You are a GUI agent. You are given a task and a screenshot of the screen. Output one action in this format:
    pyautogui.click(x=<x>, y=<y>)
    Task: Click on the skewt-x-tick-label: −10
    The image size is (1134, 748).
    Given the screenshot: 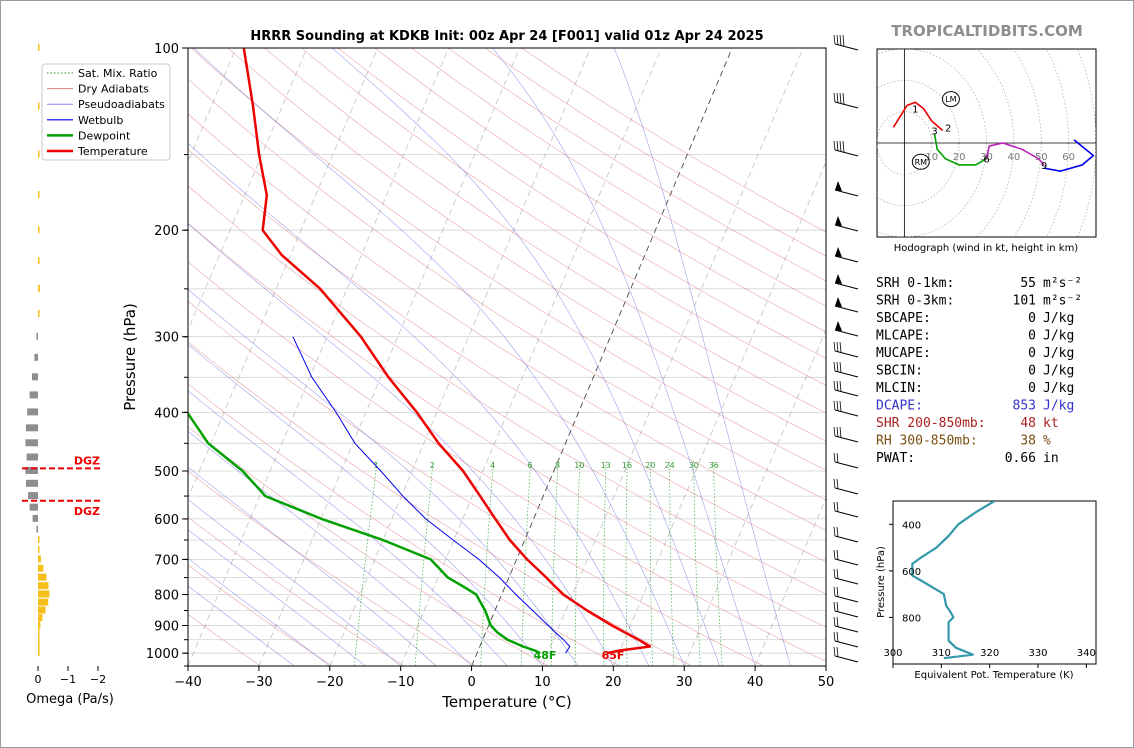 What is the action you would take?
    pyautogui.click(x=400, y=682)
    